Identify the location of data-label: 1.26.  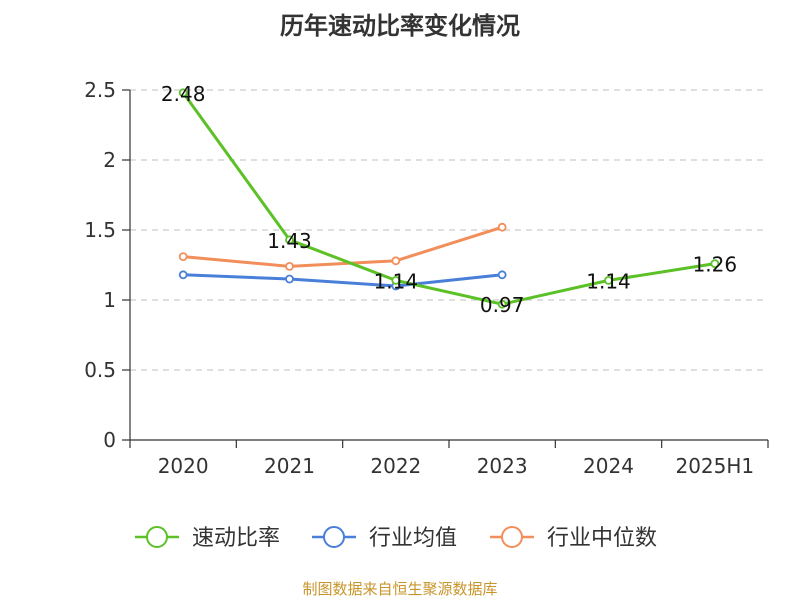
(715, 265).